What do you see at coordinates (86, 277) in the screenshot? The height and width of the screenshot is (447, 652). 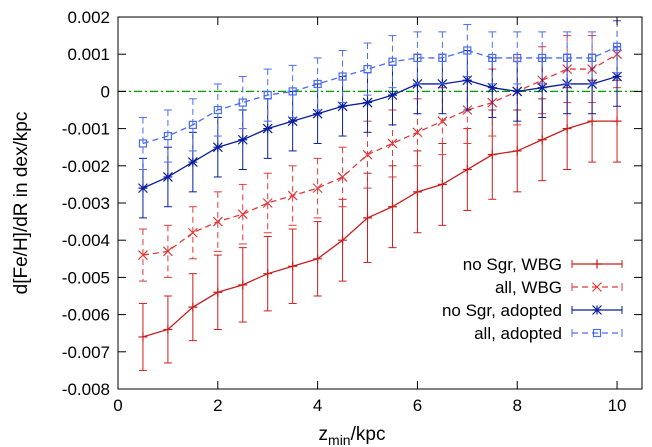 I see `y-tick-label: -0.005` at bounding box center [86, 277].